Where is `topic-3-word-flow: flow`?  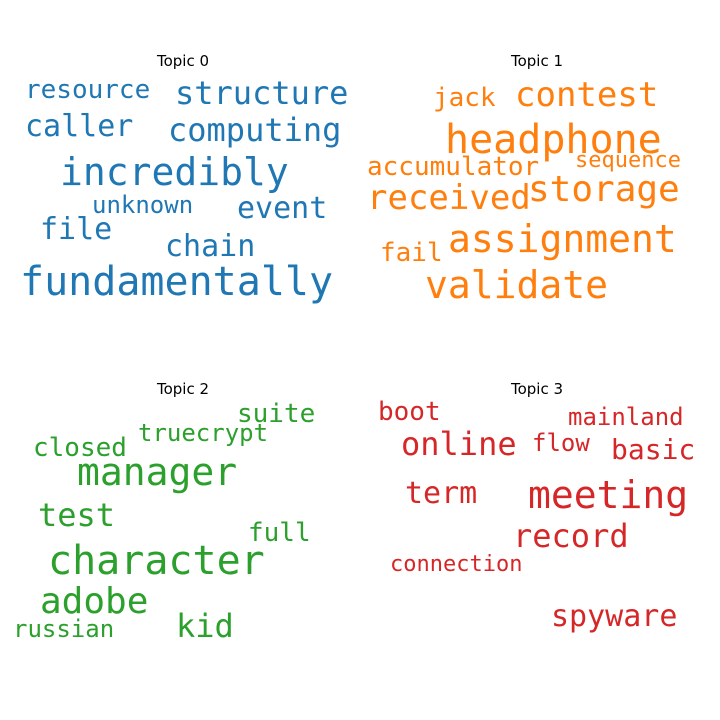
topic-3-word-flow: flow is located at coordinates (561, 443).